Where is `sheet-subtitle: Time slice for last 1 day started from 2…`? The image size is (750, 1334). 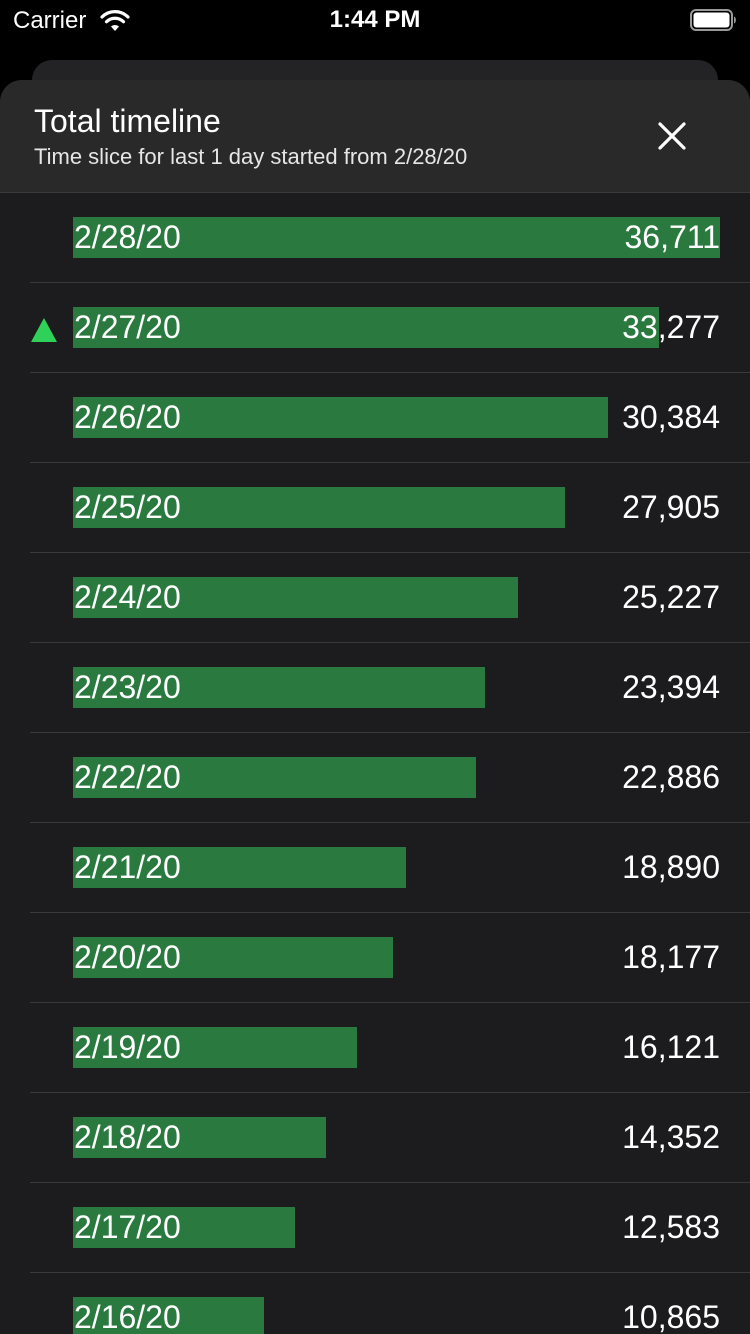 sheet-subtitle: Time slice for last 1 day started from 2… is located at coordinates (251, 156).